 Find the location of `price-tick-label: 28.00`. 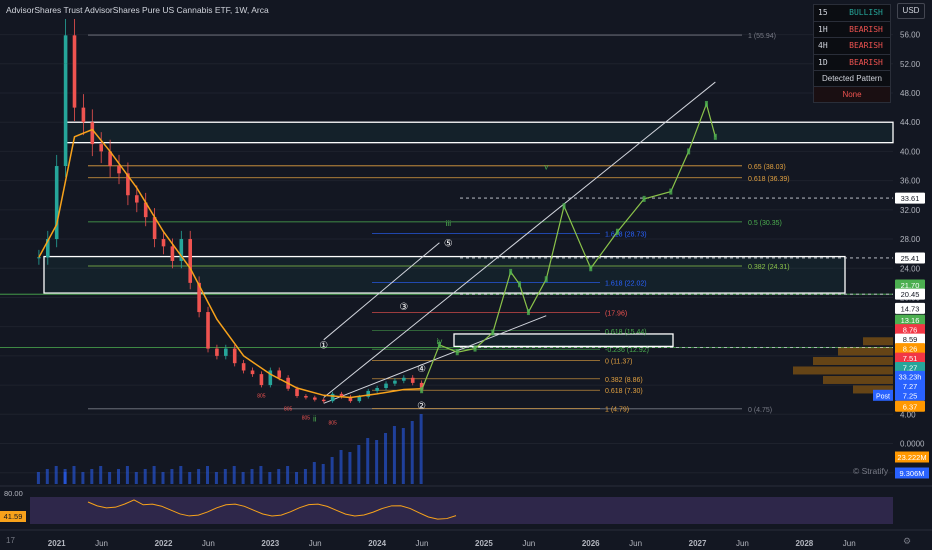

price-tick-label: 28.00 is located at coordinates (910, 239).